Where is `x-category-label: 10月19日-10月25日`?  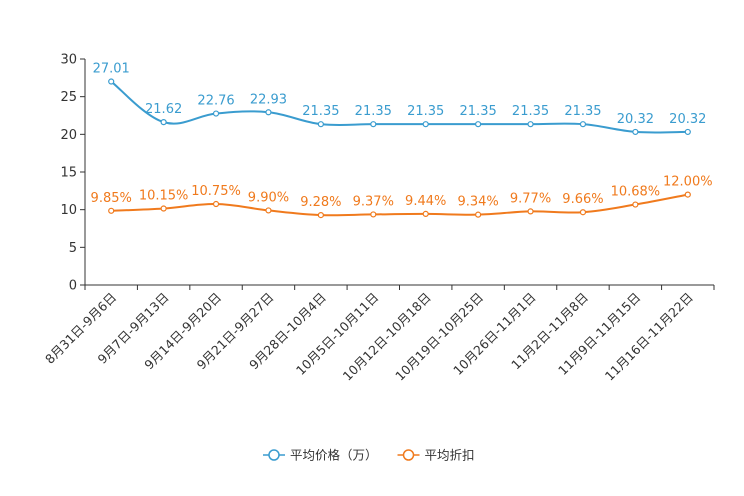
x-category-label: 10月19日-10月25日 is located at coordinates (439, 337).